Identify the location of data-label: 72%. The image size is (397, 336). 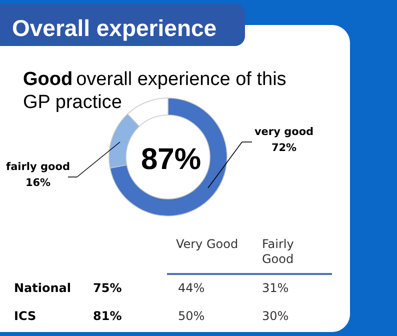
(284, 148).